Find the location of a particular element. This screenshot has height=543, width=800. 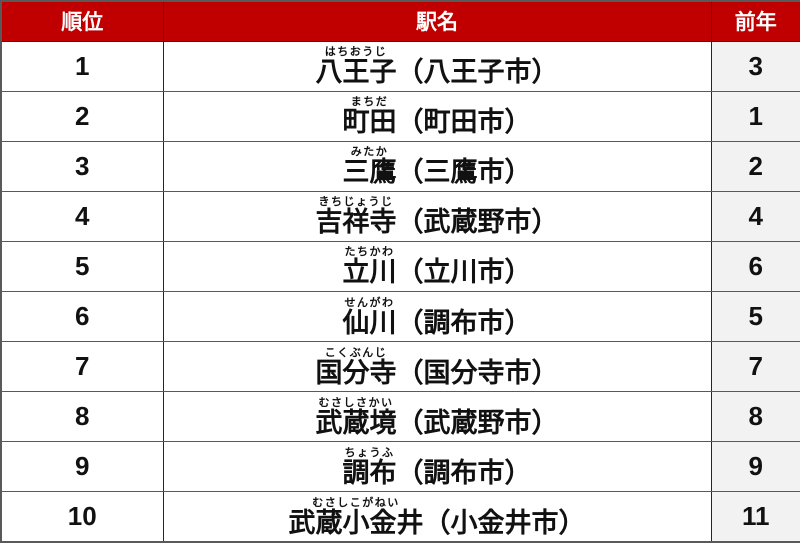

station-furigana: きちじょうじ is located at coordinates (356, 202).